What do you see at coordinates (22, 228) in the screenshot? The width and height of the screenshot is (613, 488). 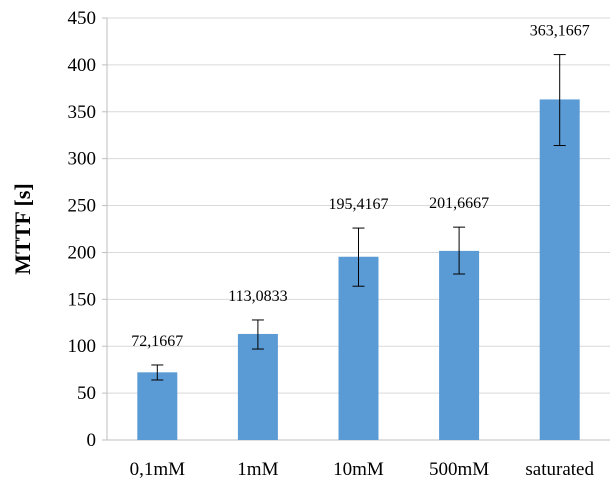 I see `y-axis-title: MTTF [s]` at bounding box center [22, 228].